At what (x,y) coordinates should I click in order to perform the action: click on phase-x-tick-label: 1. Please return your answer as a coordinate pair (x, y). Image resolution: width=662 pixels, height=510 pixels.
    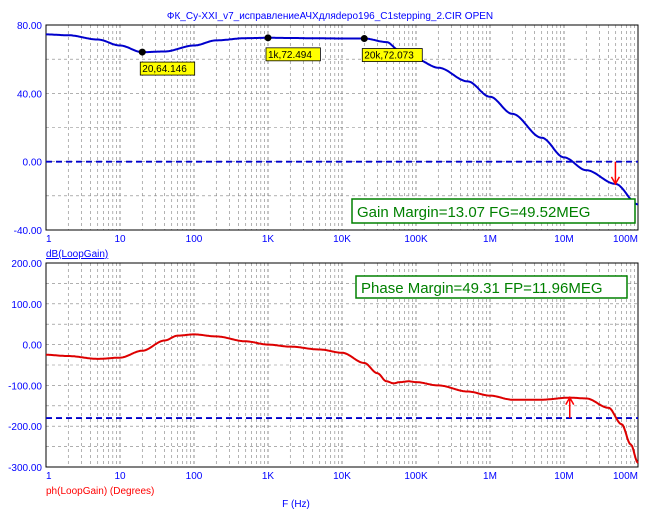
    Looking at the image, I should click on (49, 476).